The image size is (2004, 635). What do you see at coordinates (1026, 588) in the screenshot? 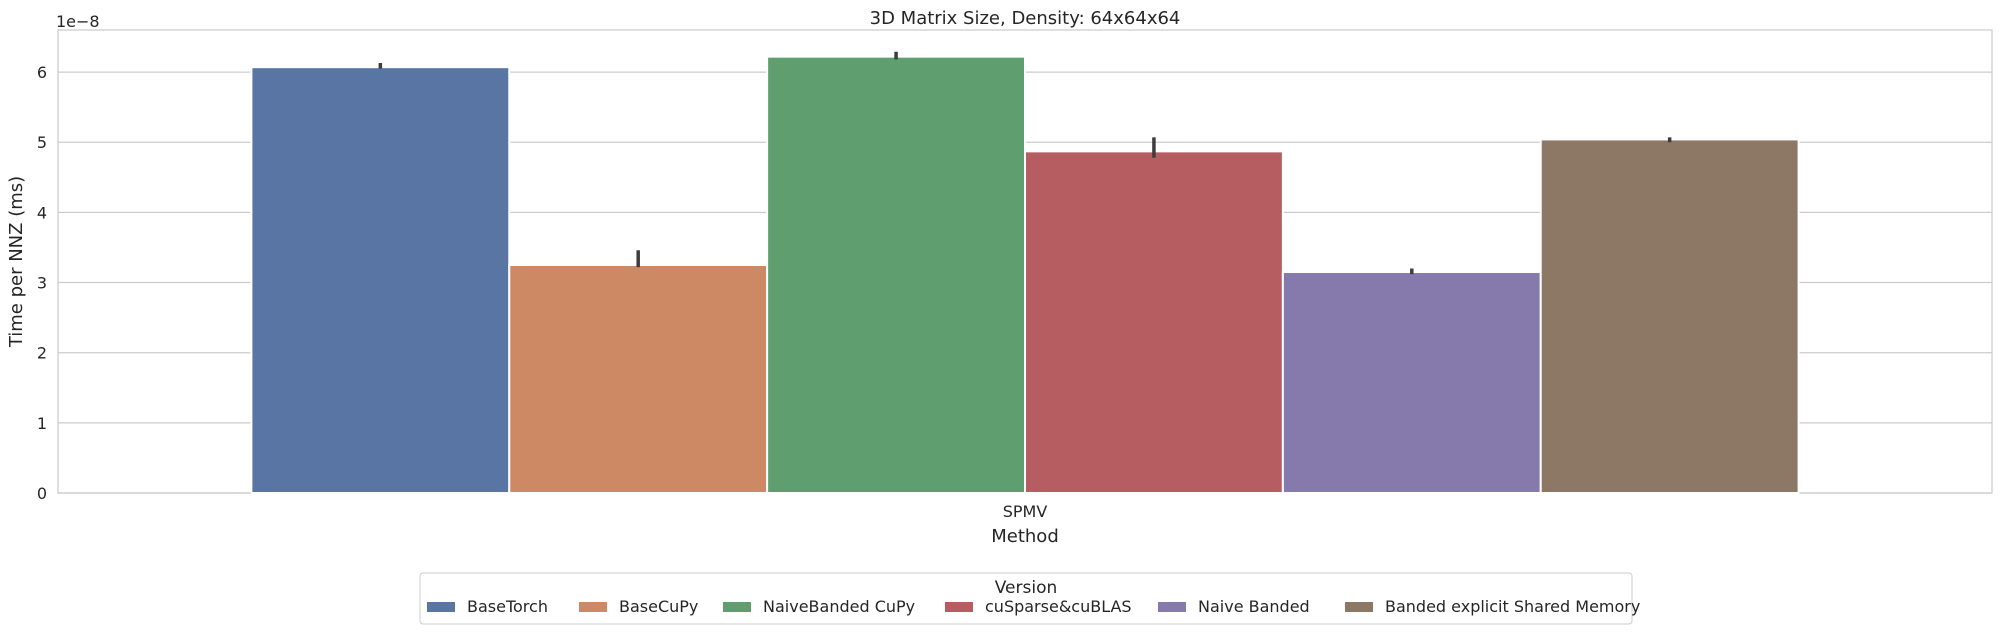
I see `legend-title: Version` at bounding box center [1026, 588].